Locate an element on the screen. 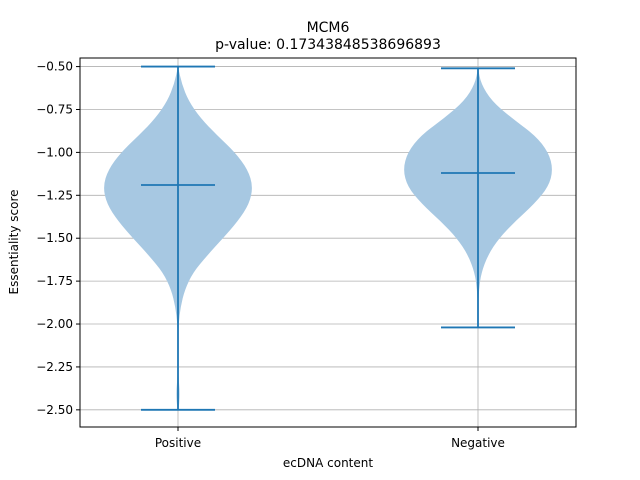 The image size is (640, 480). chart-title: MCM6 is located at coordinates (328, 28).